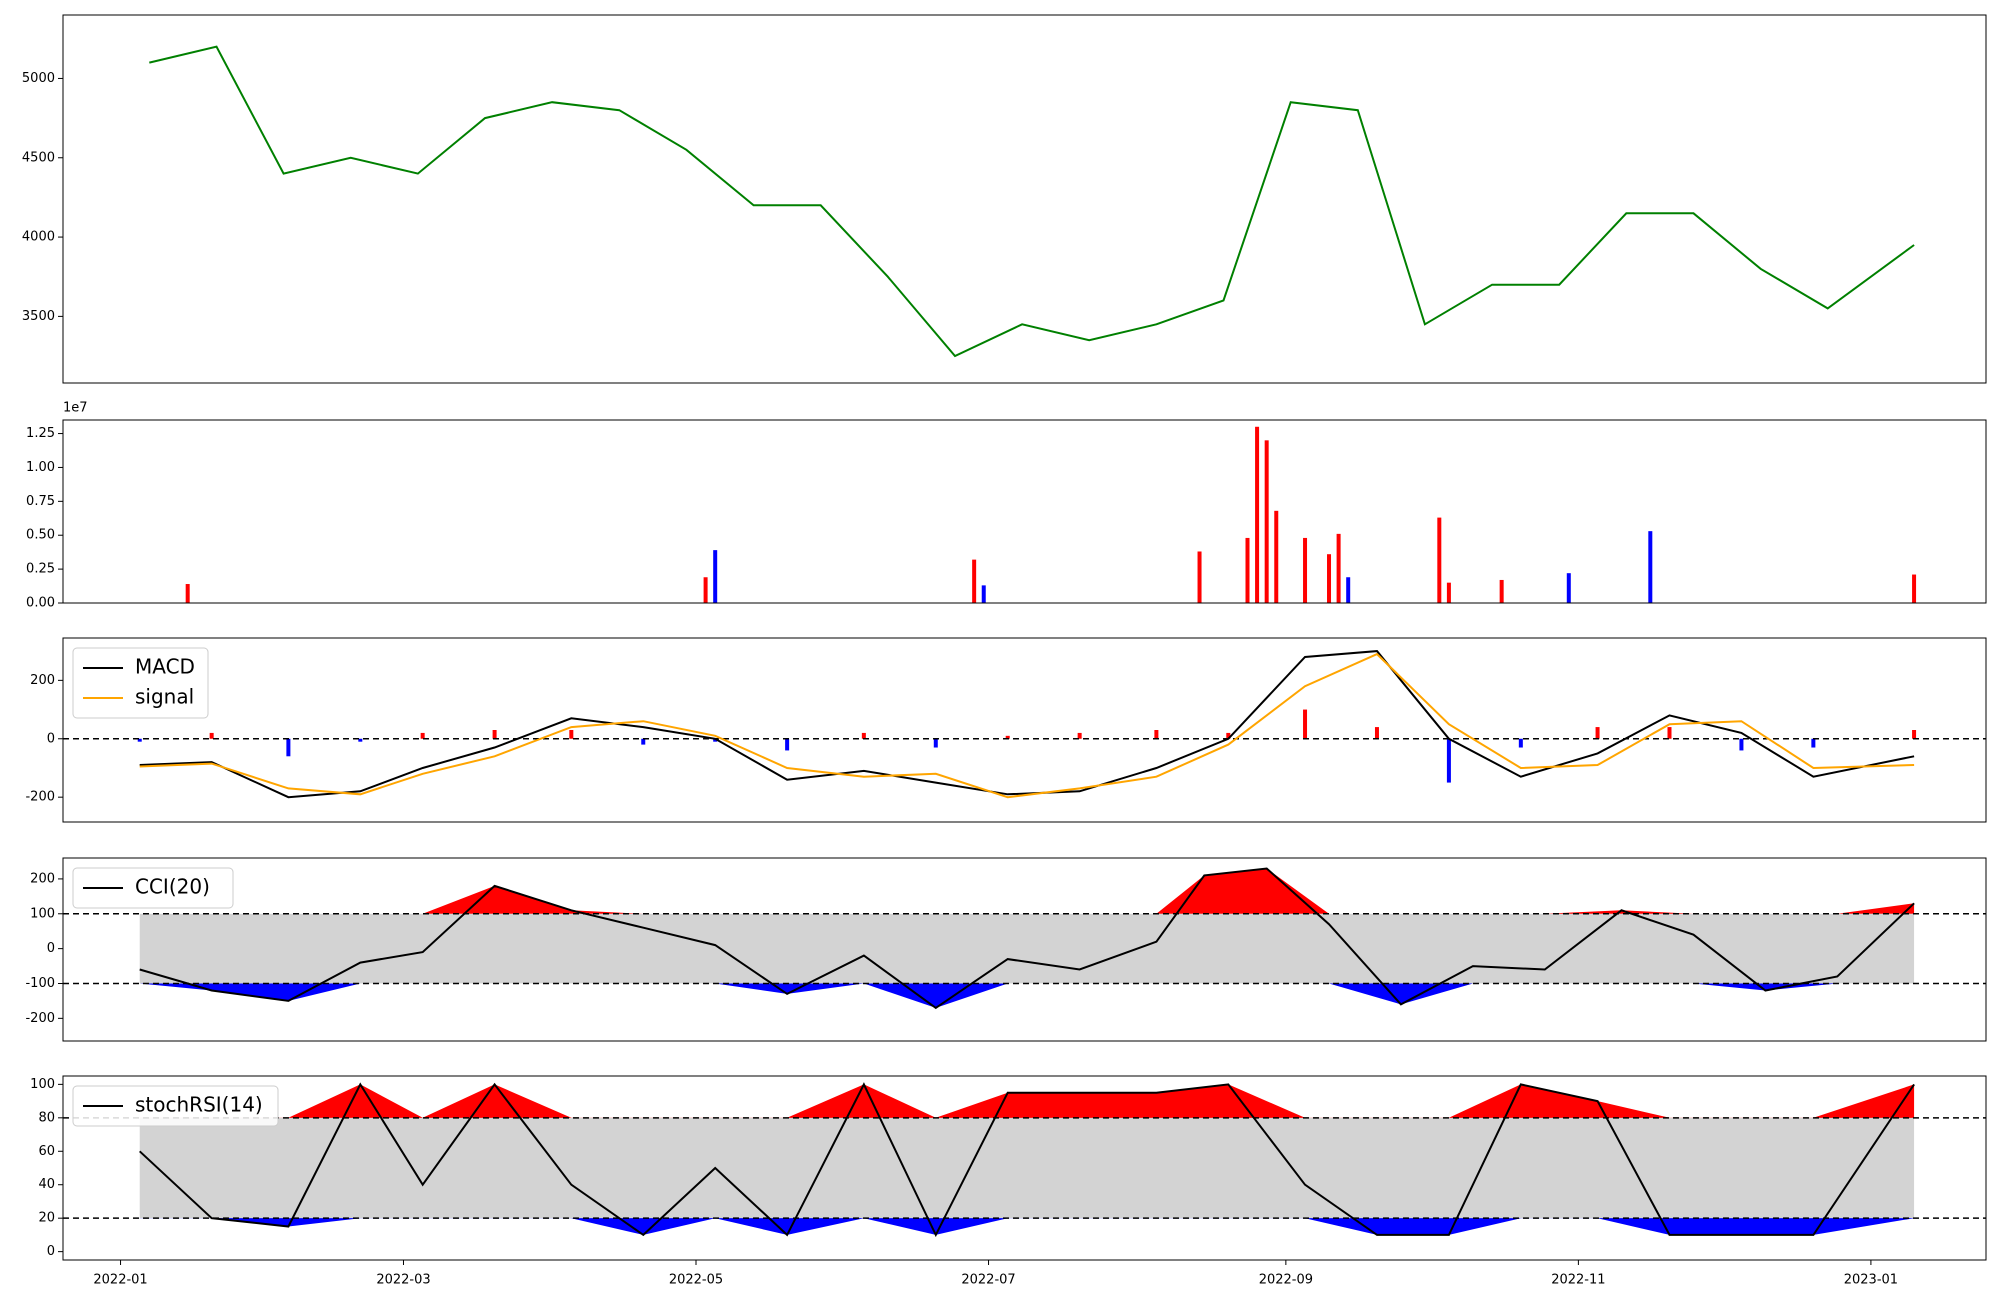  Describe the element at coordinates (165, 667) in the screenshot. I see `macd-legend-label: MACD` at that location.